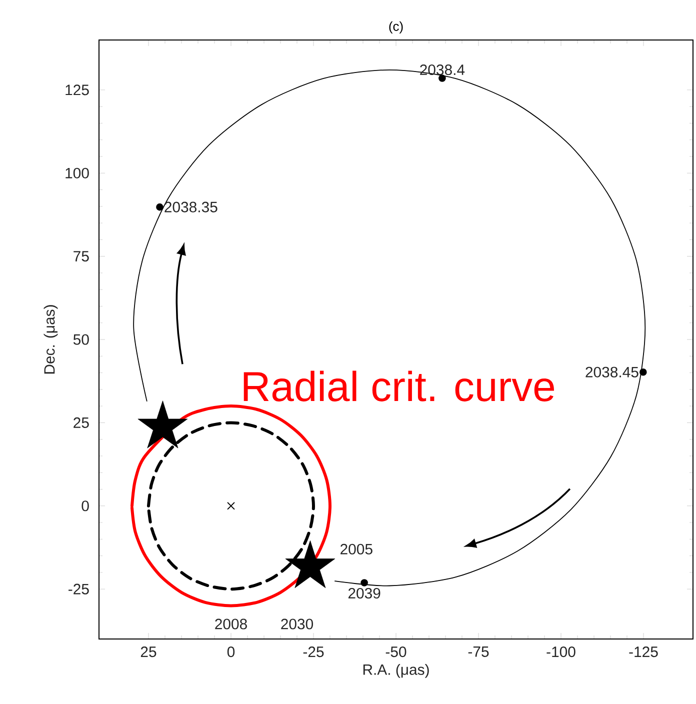  I want to click on x-tick-label: -75, so click(478, 651).